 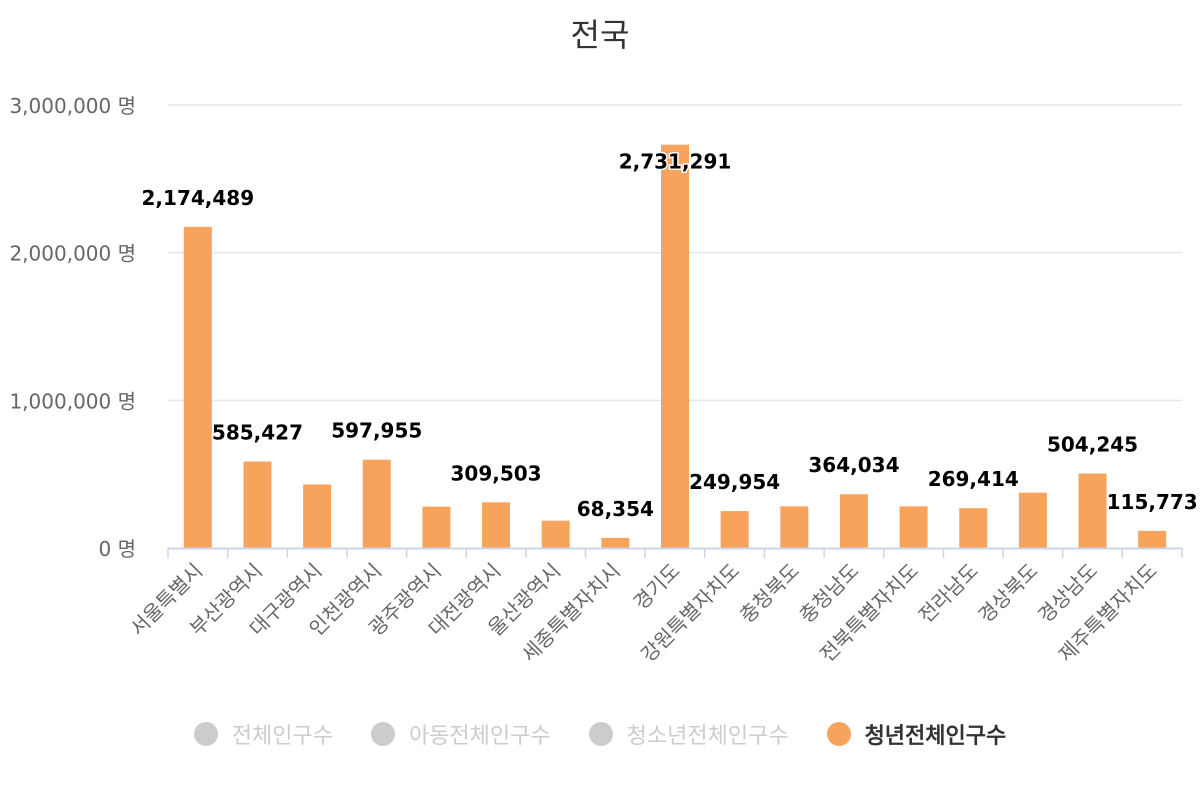 What do you see at coordinates (72, 401) in the screenshot?
I see `y-tick-label: 1,000,000 명` at bounding box center [72, 401].